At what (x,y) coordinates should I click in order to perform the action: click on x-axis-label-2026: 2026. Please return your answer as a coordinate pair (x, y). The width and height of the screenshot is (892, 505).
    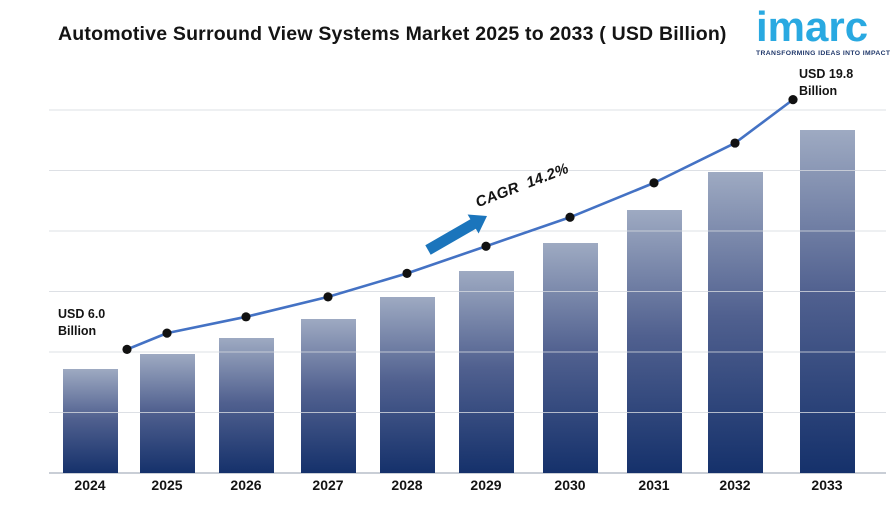
    Looking at the image, I should click on (246, 485).